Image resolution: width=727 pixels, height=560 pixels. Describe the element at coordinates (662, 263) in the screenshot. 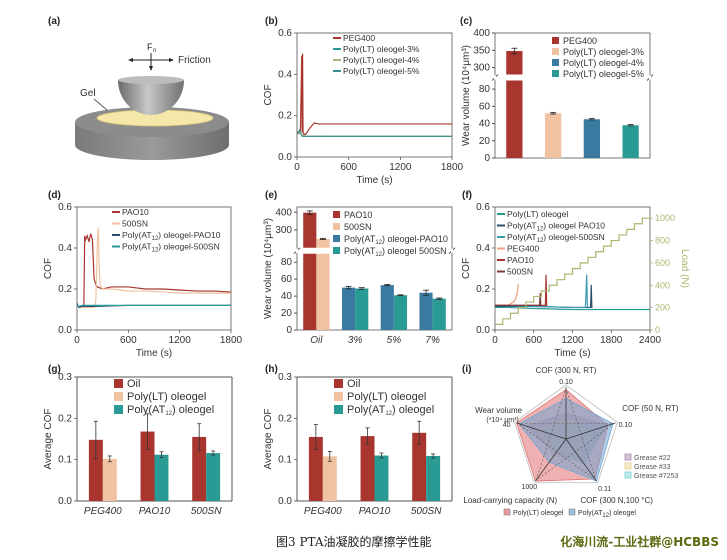

I see `y2-tick-label: 600` at that location.